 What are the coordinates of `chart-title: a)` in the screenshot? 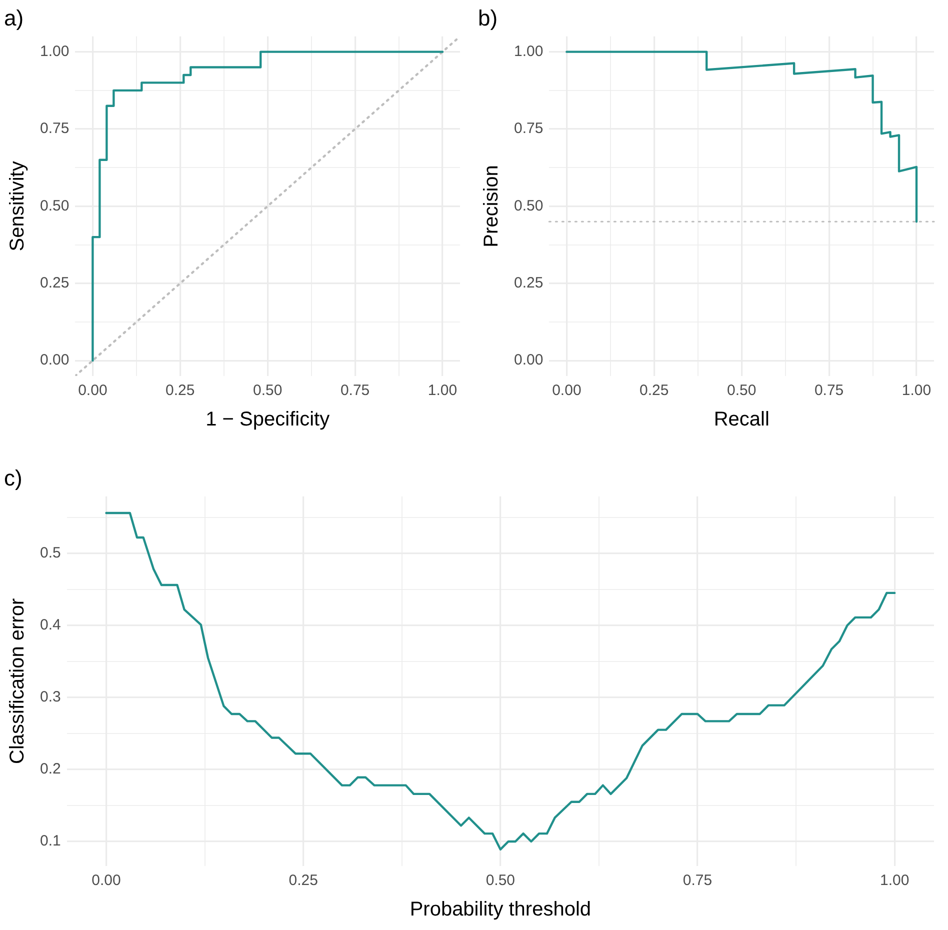 It's located at (14, 17).